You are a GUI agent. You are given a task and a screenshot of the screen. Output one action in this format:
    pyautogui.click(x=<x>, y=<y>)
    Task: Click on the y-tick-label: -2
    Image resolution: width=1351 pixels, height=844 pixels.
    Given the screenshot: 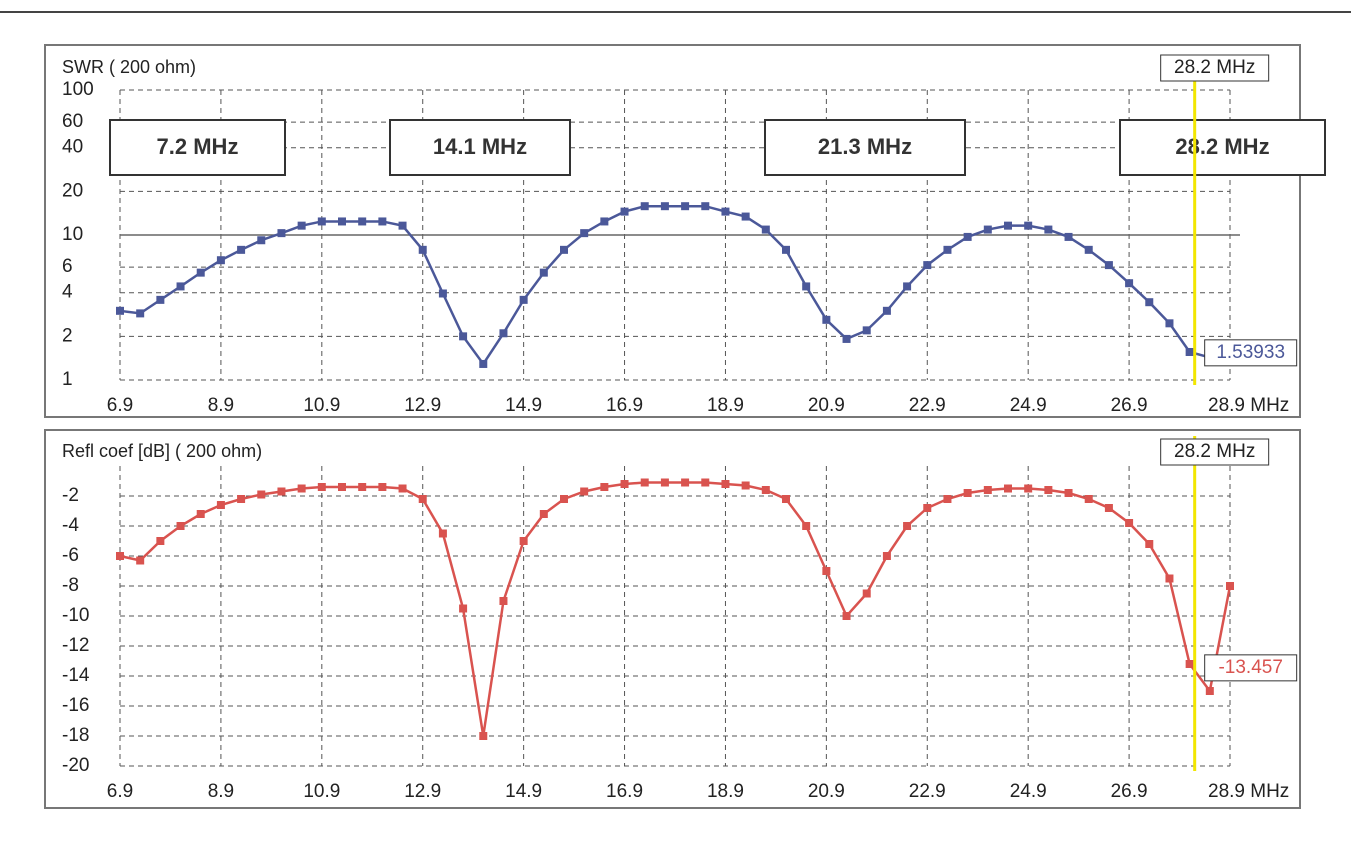 What is the action you would take?
    pyautogui.click(x=70, y=495)
    